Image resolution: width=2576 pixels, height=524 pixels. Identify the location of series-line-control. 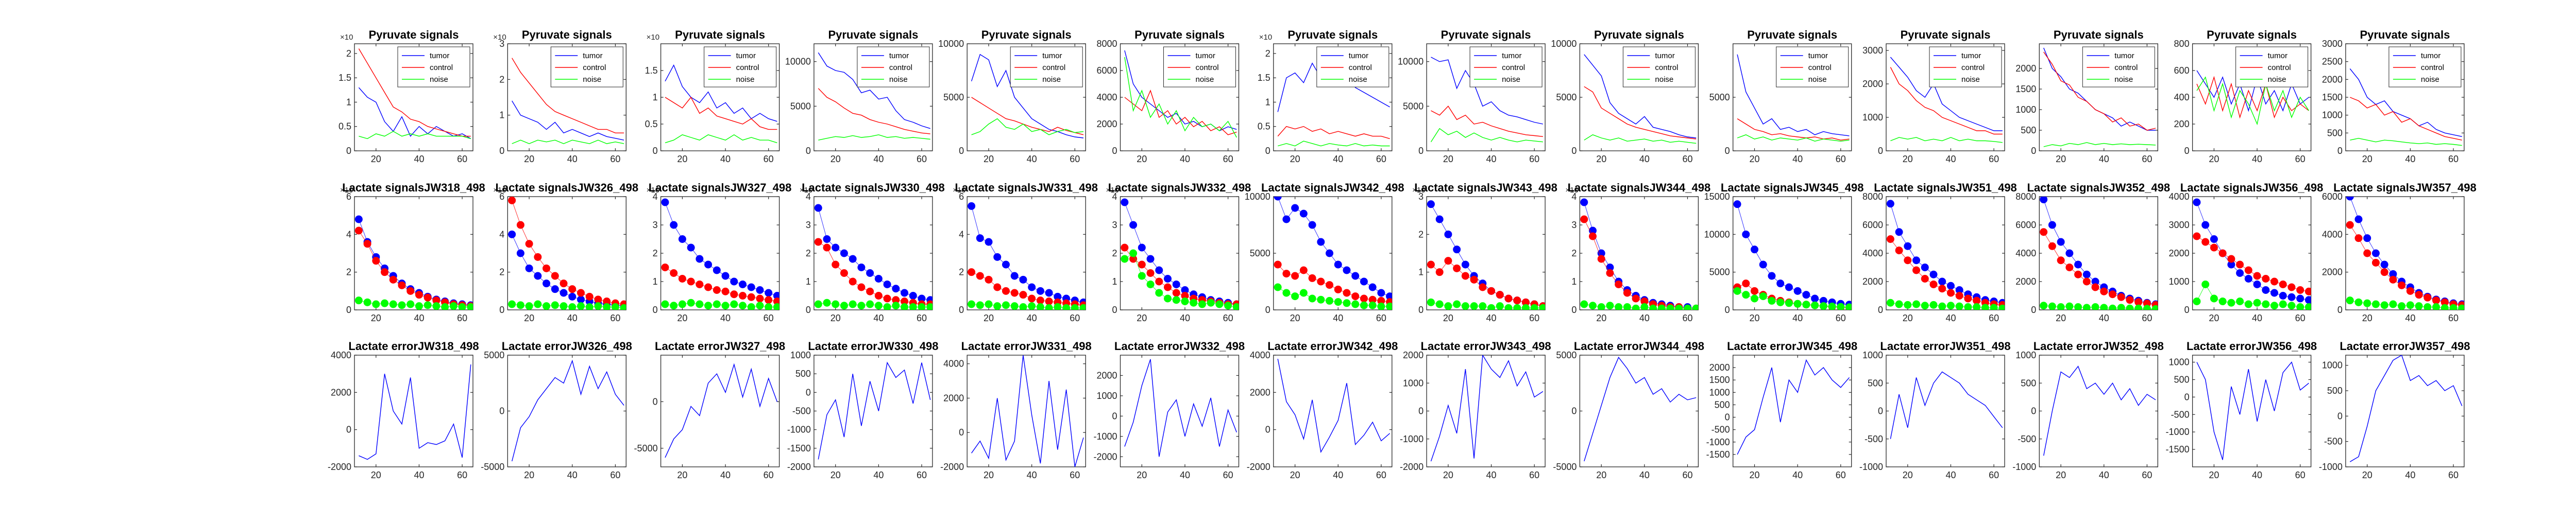
(2099, 91).